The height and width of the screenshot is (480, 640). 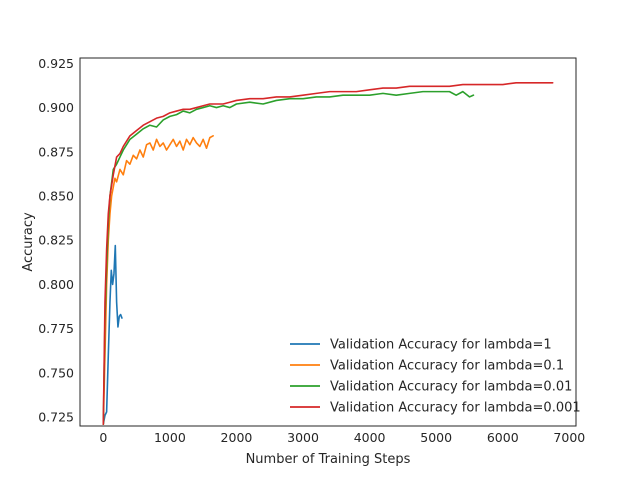 I want to click on x-tick-label: 4000, so click(x=370, y=437).